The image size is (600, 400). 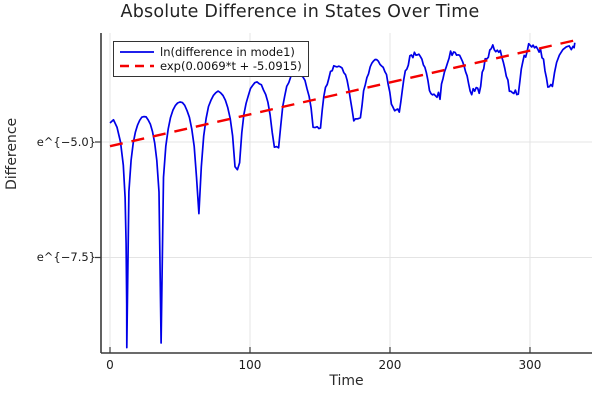 I want to click on y-tick-label: e^{−7.5}, so click(x=66, y=257).